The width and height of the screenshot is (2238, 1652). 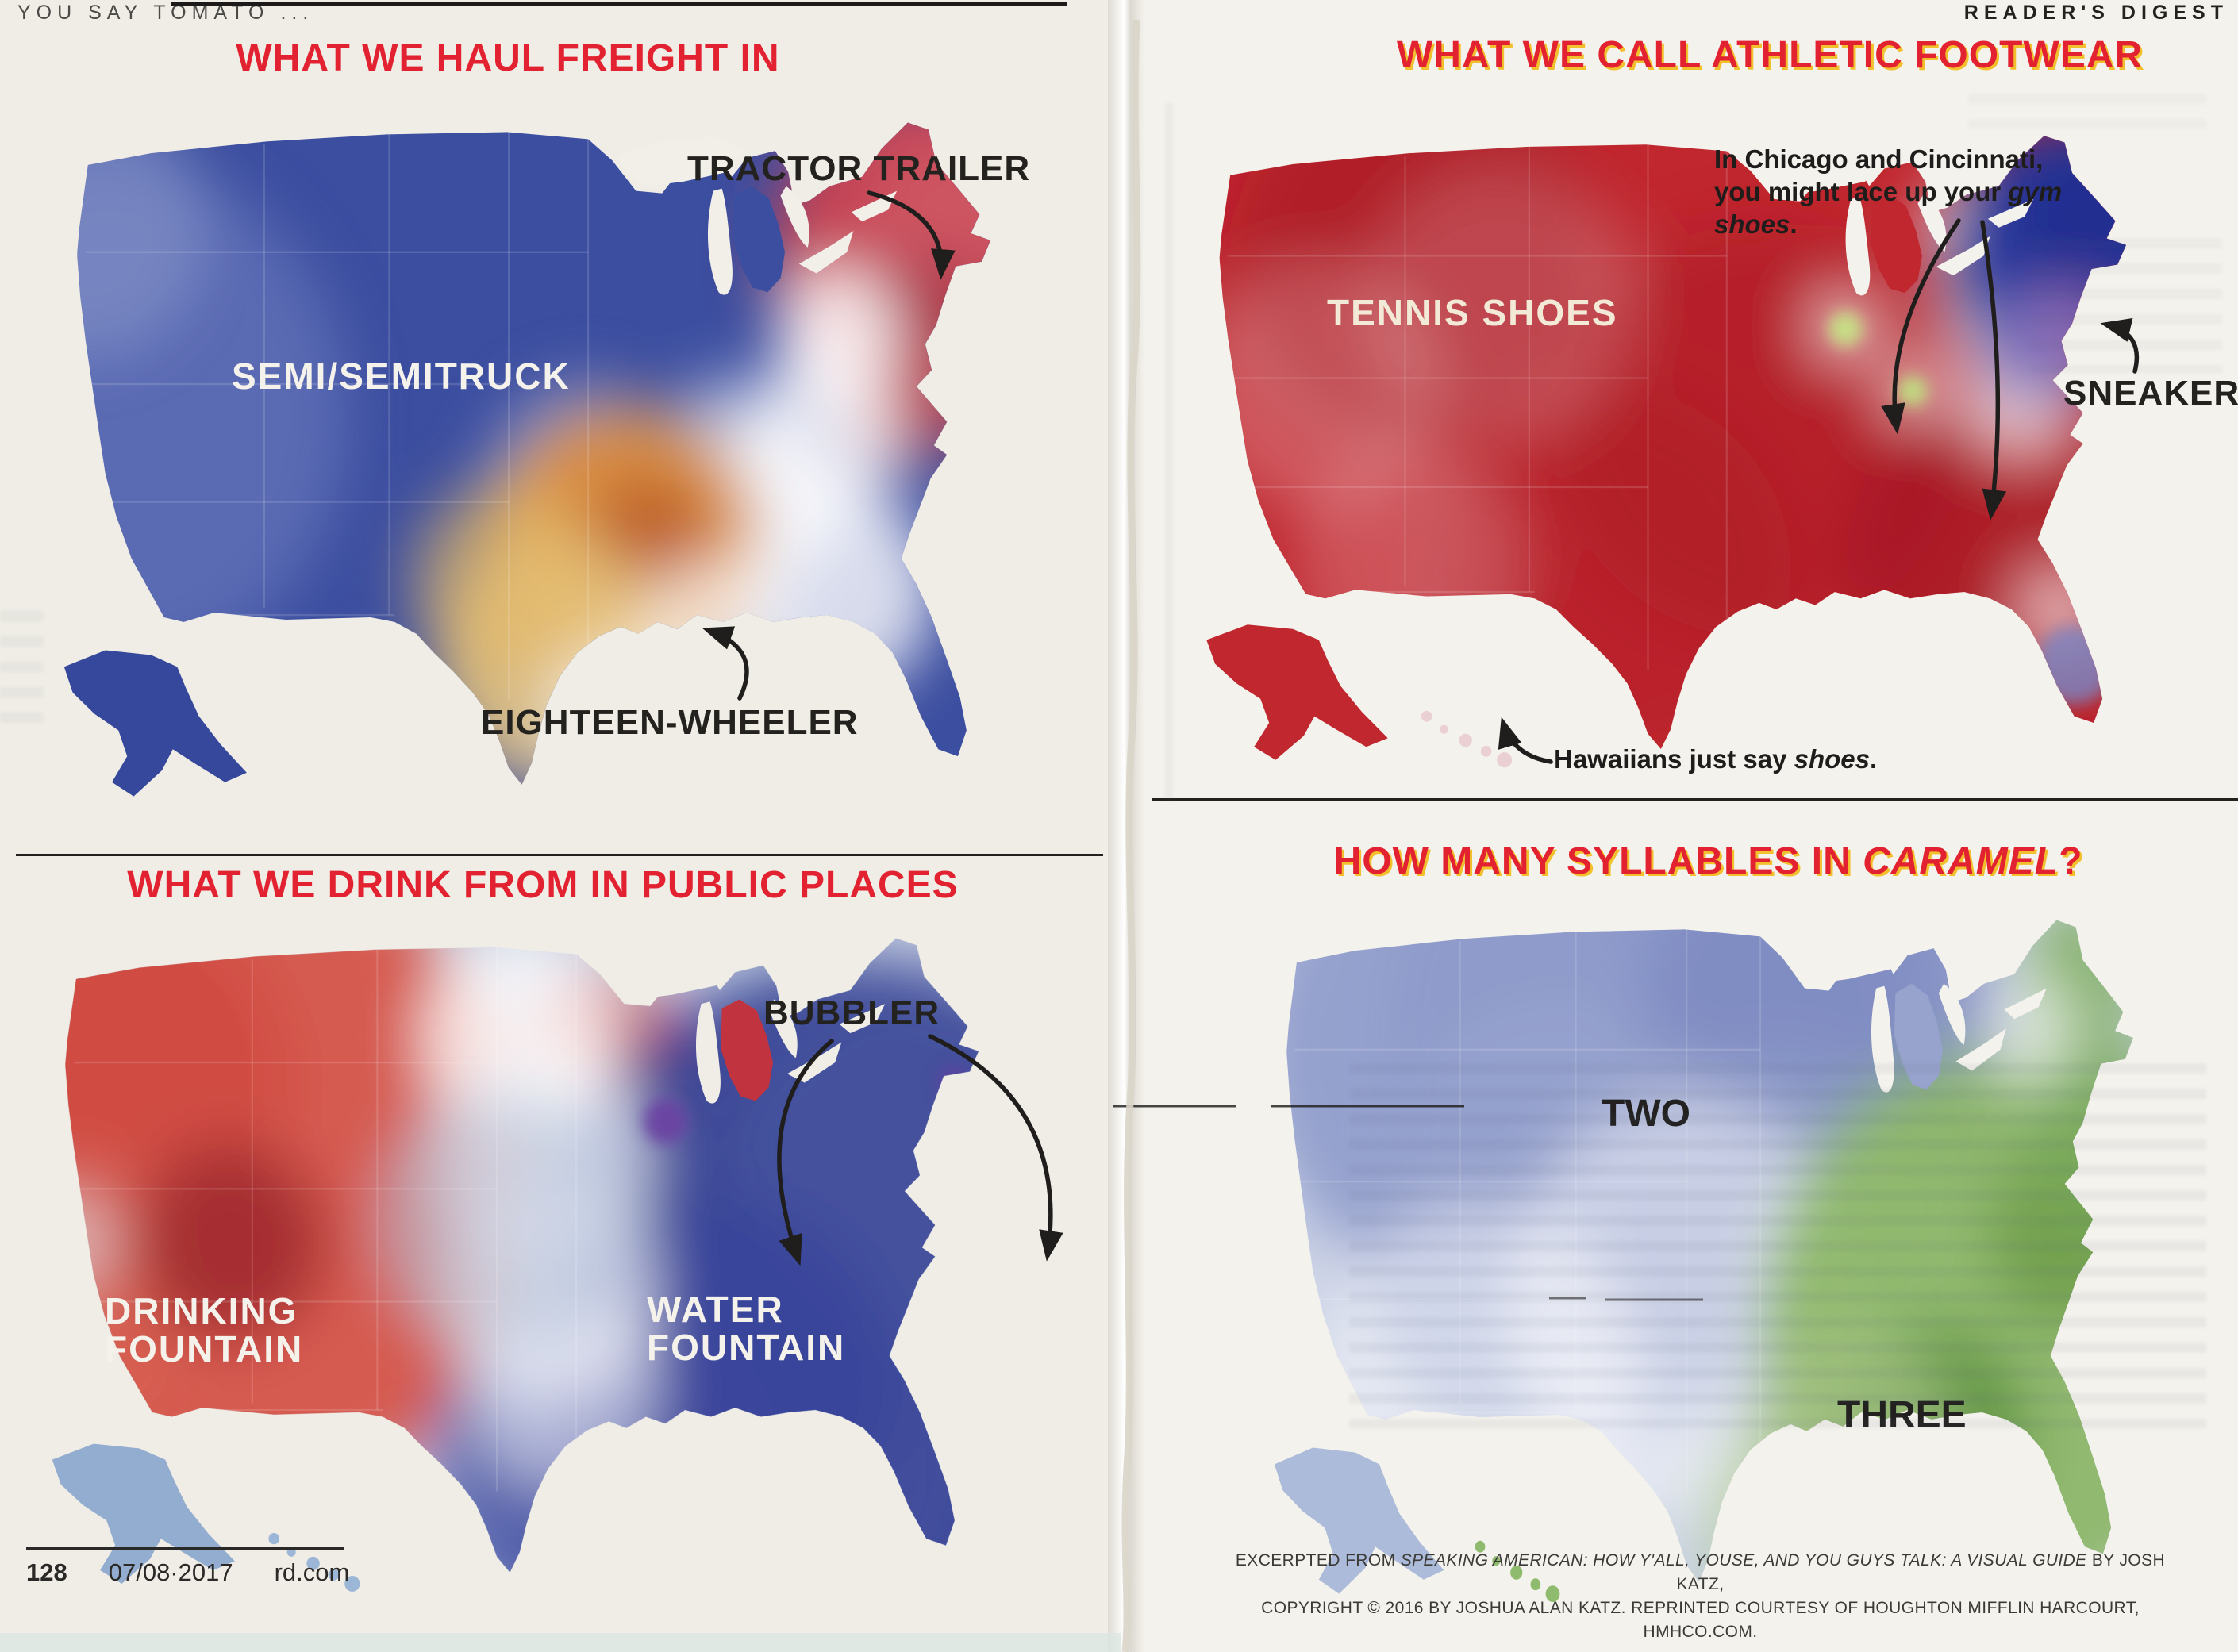 What do you see at coordinates (560, 1642) in the screenshot?
I see `scan-edge-strip` at bounding box center [560, 1642].